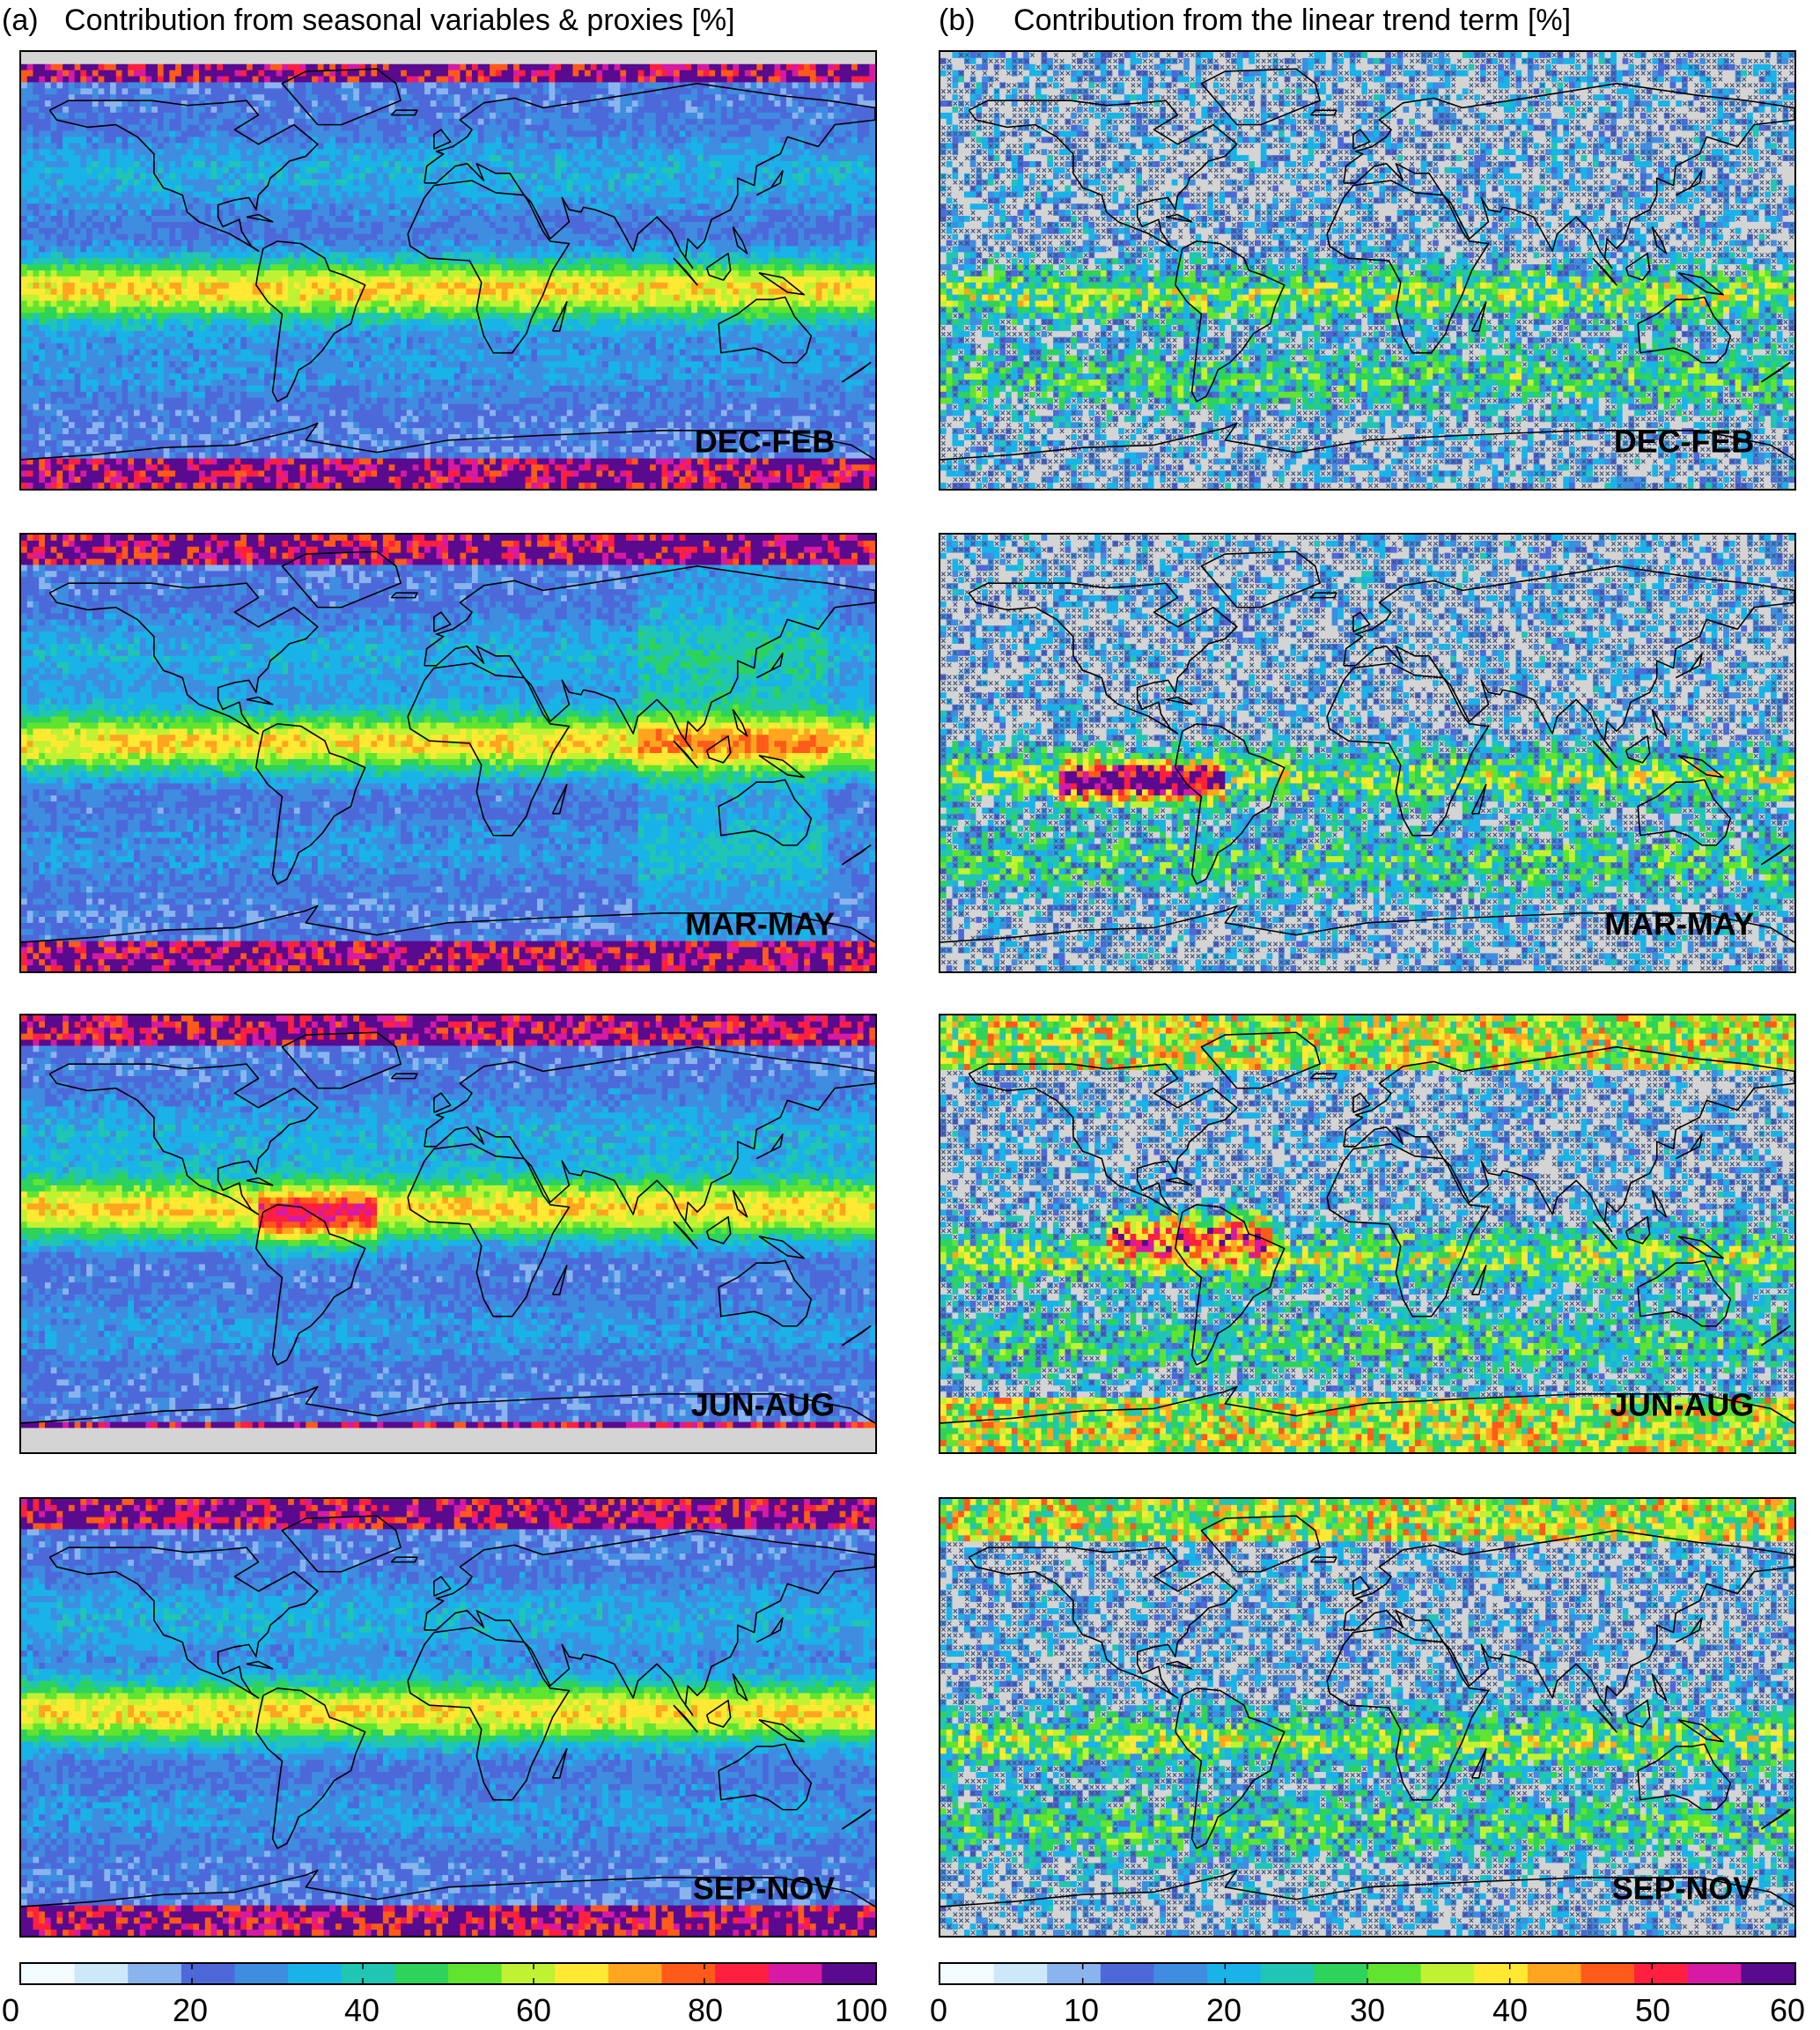 The image size is (1820, 2030). Describe the element at coordinates (957, 20) in the screenshot. I see `panel-b-label: (b)` at that location.